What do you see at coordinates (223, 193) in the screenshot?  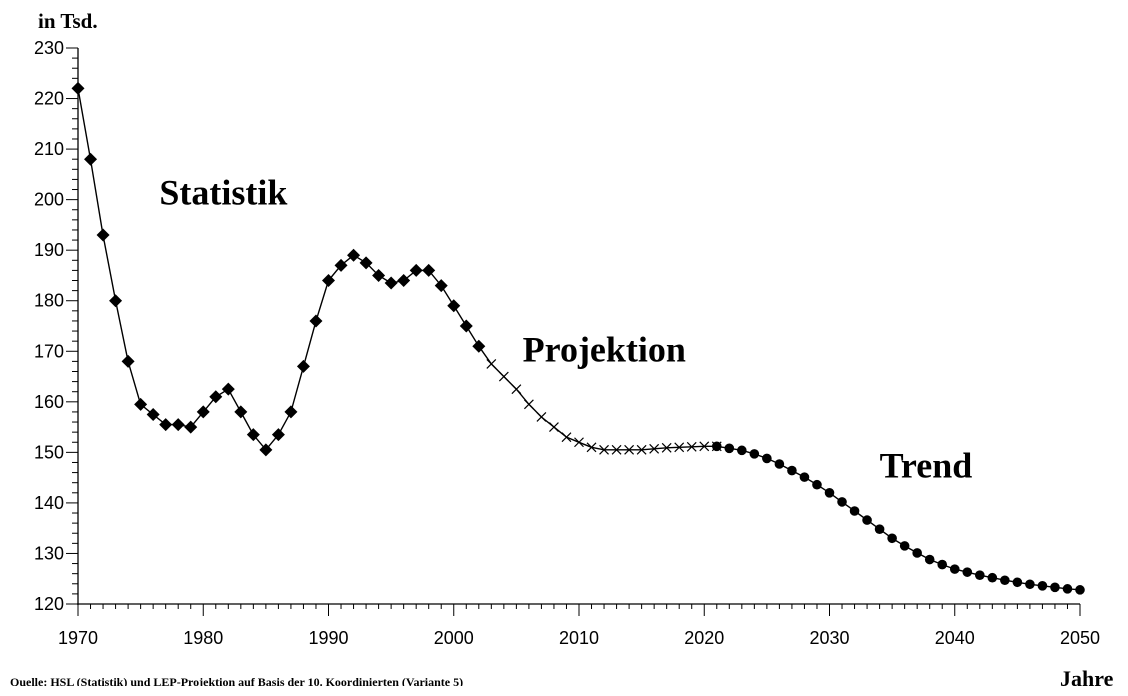 I see `annotation-statistik: Statistik` at bounding box center [223, 193].